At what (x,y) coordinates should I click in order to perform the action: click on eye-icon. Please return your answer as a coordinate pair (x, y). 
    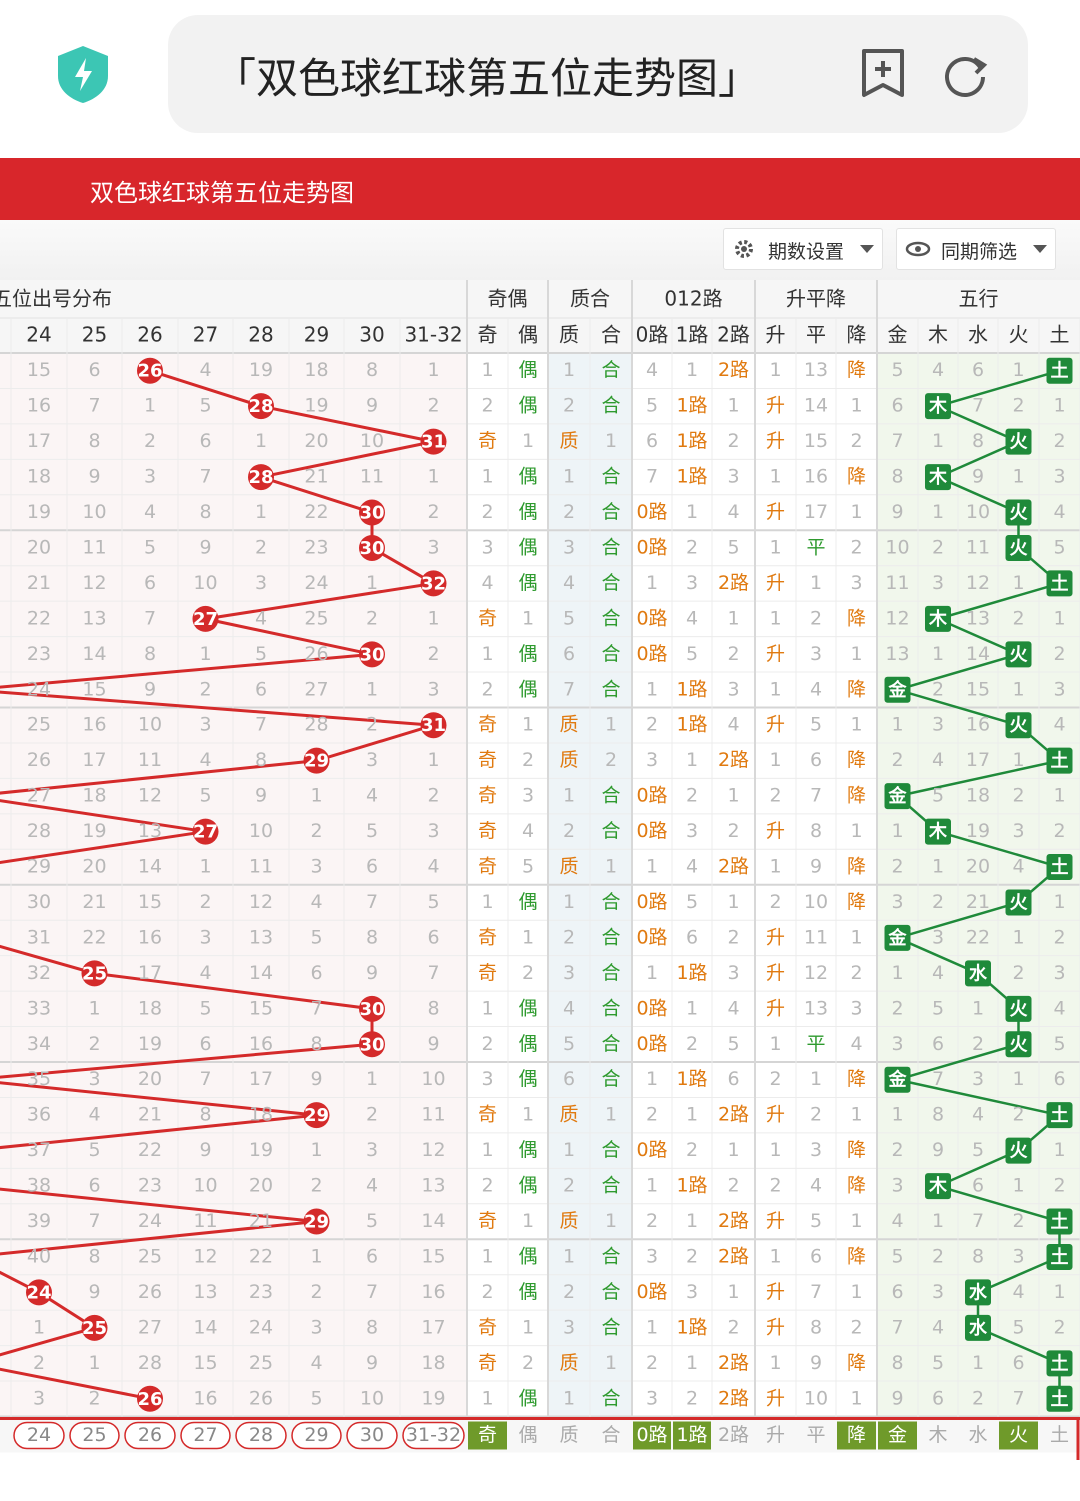
    Looking at the image, I should click on (918, 249).